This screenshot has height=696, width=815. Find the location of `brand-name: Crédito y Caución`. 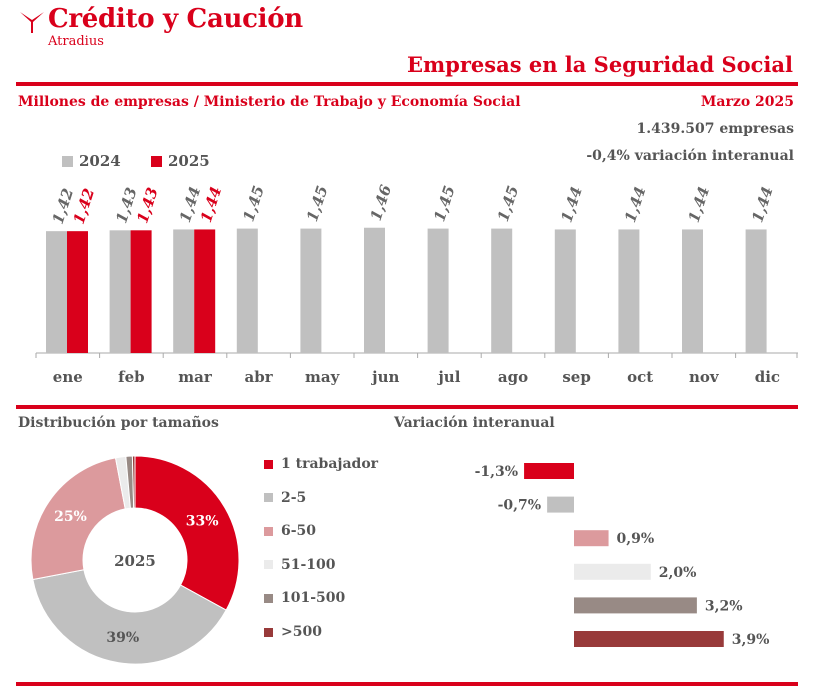

brand-name: Crédito y Caución is located at coordinates (175, 19).